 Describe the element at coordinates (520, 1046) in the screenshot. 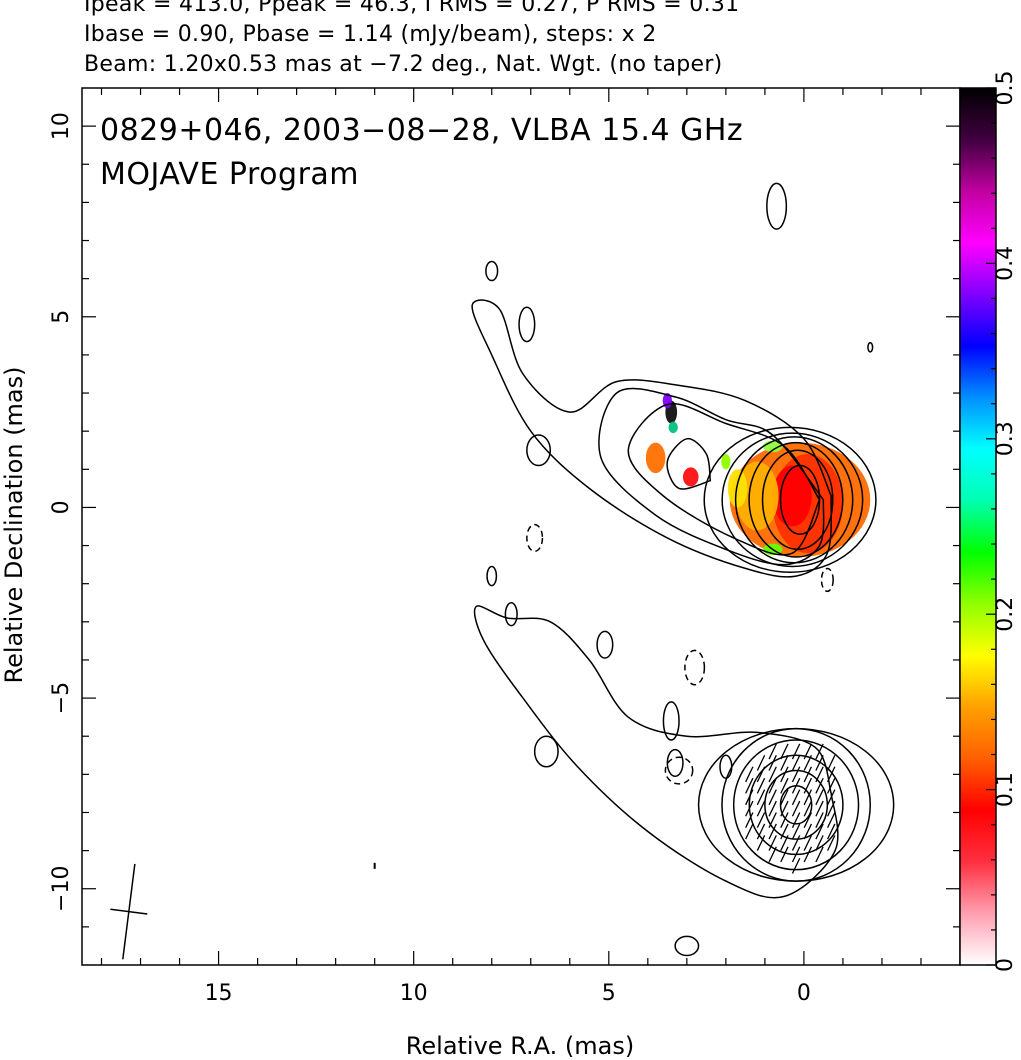

I see `x-axis-title: Relative R.A. (mas)` at that location.